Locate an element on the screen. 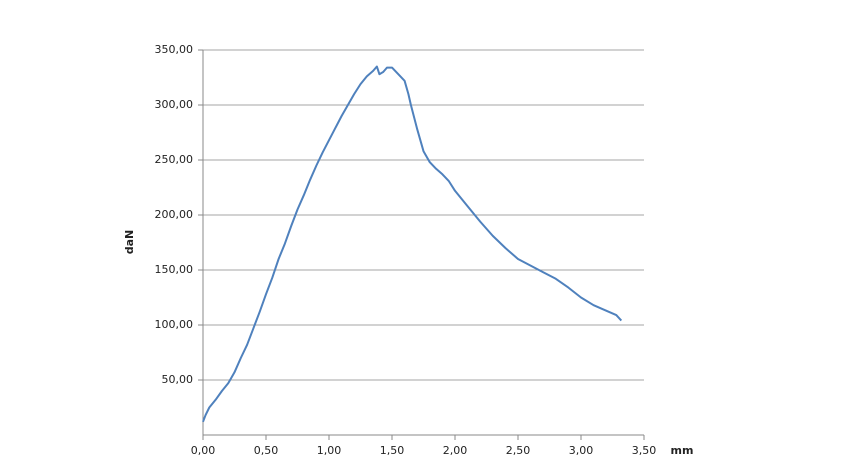 The image size is (845, 475). y-axis-title: daN is located at coordinates (129, 242).